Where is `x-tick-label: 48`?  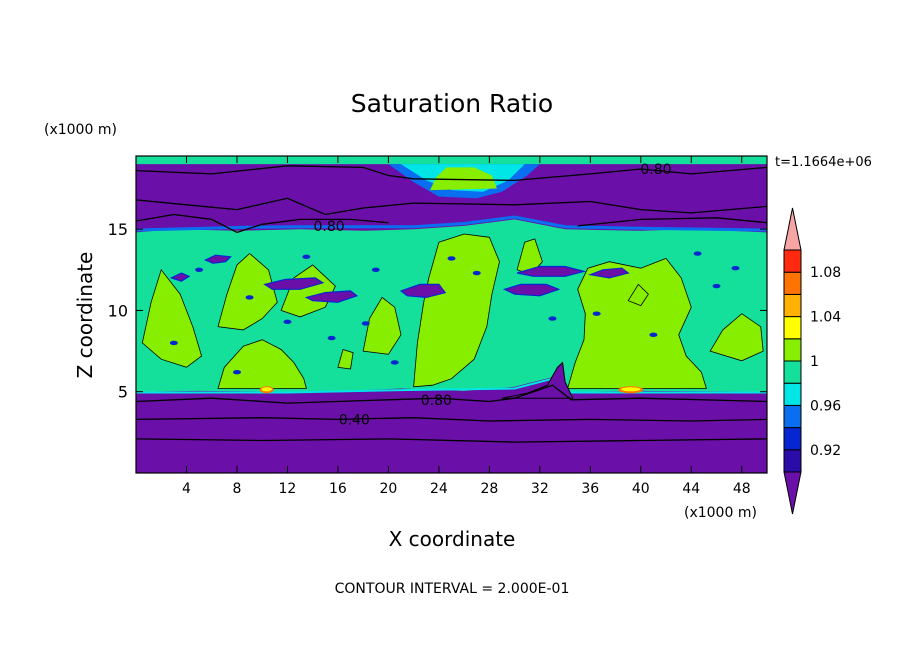
x-tick-label: 48 is located at coordinates (742, 489).